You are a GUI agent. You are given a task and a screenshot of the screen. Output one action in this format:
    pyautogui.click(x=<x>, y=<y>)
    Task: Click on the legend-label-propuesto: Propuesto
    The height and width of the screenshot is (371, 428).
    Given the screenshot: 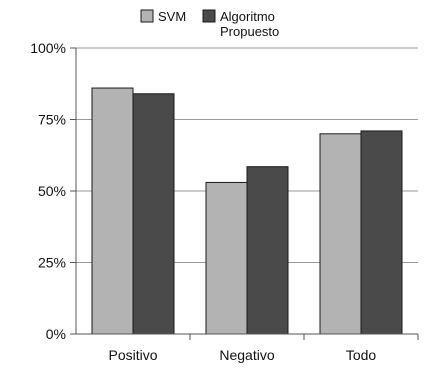 What is the action you would take?
    pyautogui.click(x=249, y=31)
    